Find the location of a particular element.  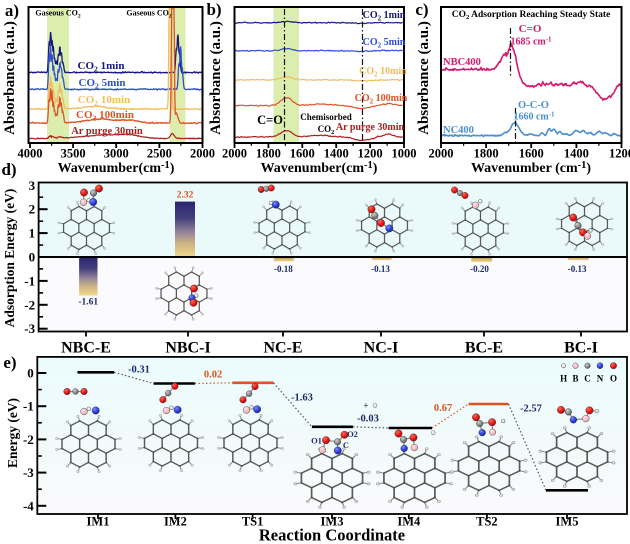

svg-text: -1.63 is located at coordinates (302, 398).